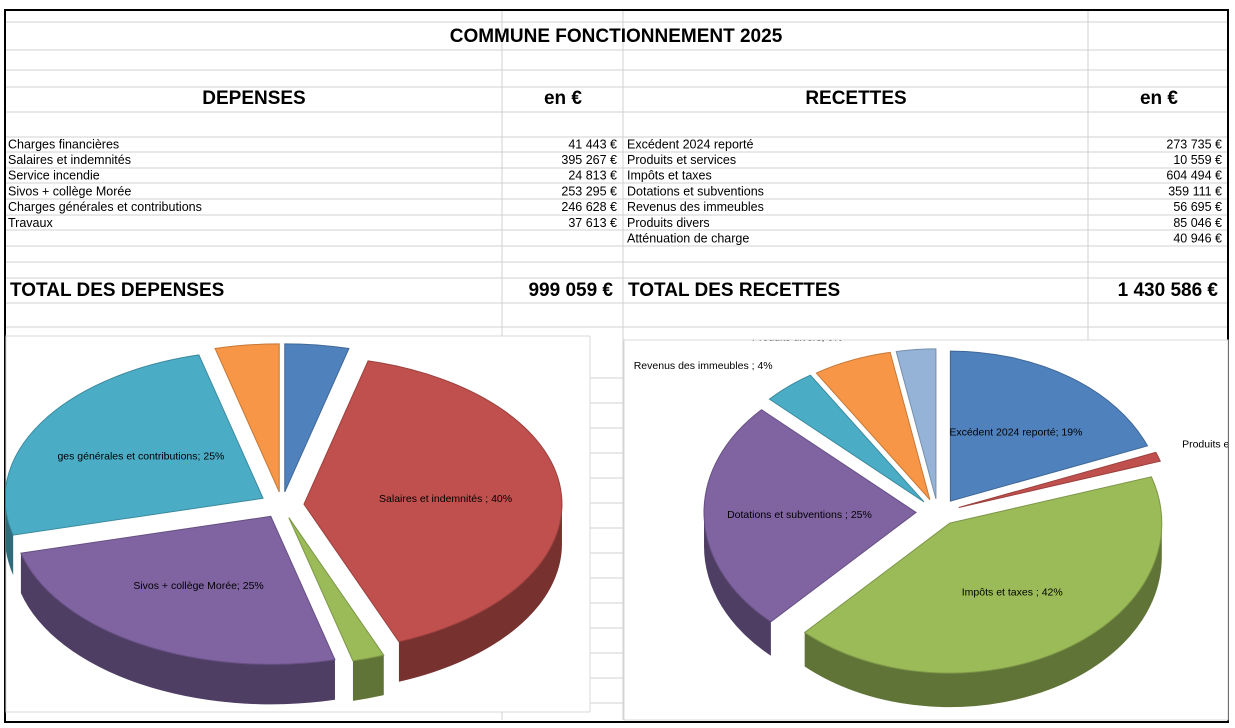 This screenshot has width=1235, height=728. Describe the element at coordinates (592, 176) in the screenshot. I see `amount: 24 813 €` at that location.